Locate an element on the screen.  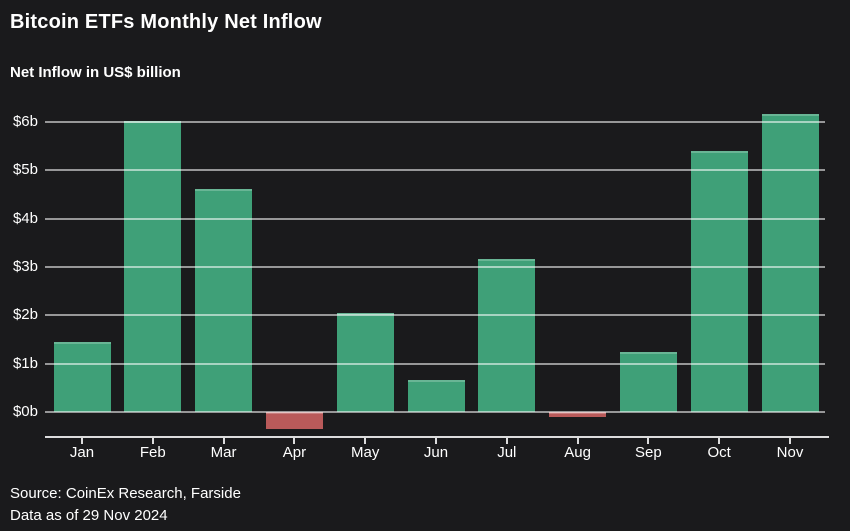
bar-jun is located at coordinates (436, 396).